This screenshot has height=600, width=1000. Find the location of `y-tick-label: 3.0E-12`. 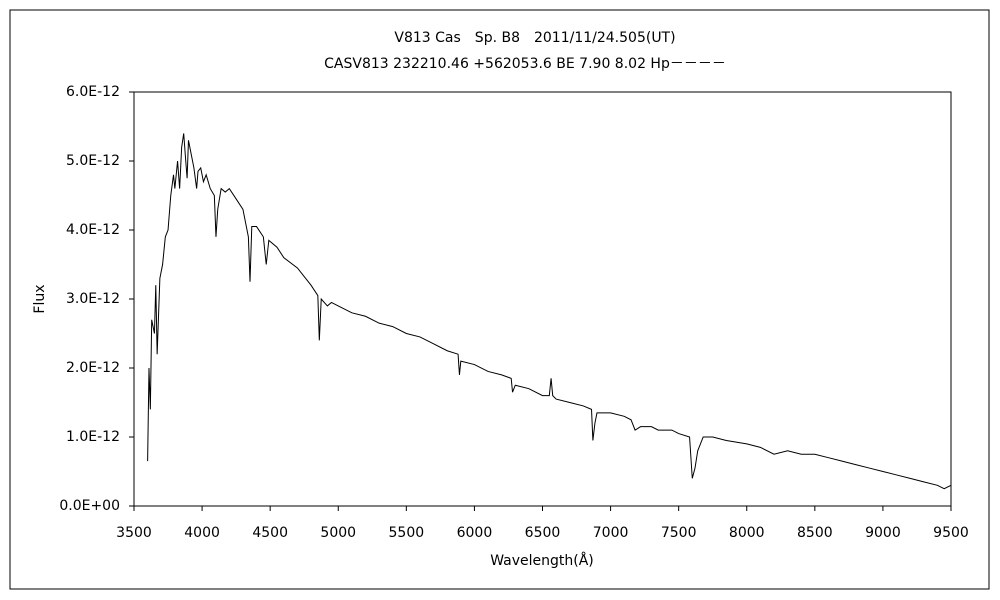

y-tick-label: 3.0E-12 is located at coordinates (93, 299).